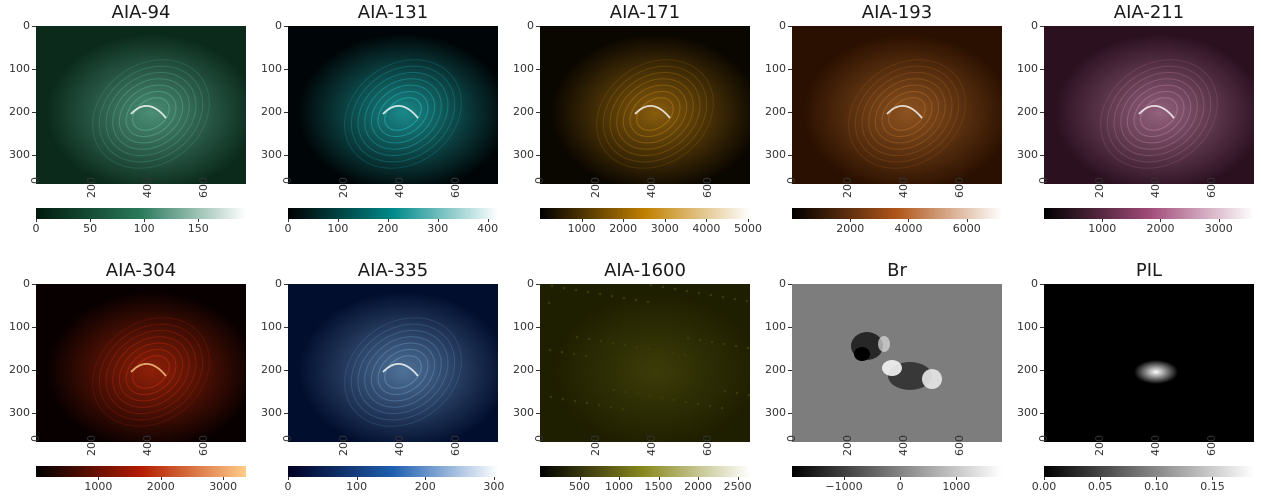 The image size is (1261, 503). Describe the element at coordinates (645, 12) in the screenshot. I see `panel-title: AIA-171` at that location.